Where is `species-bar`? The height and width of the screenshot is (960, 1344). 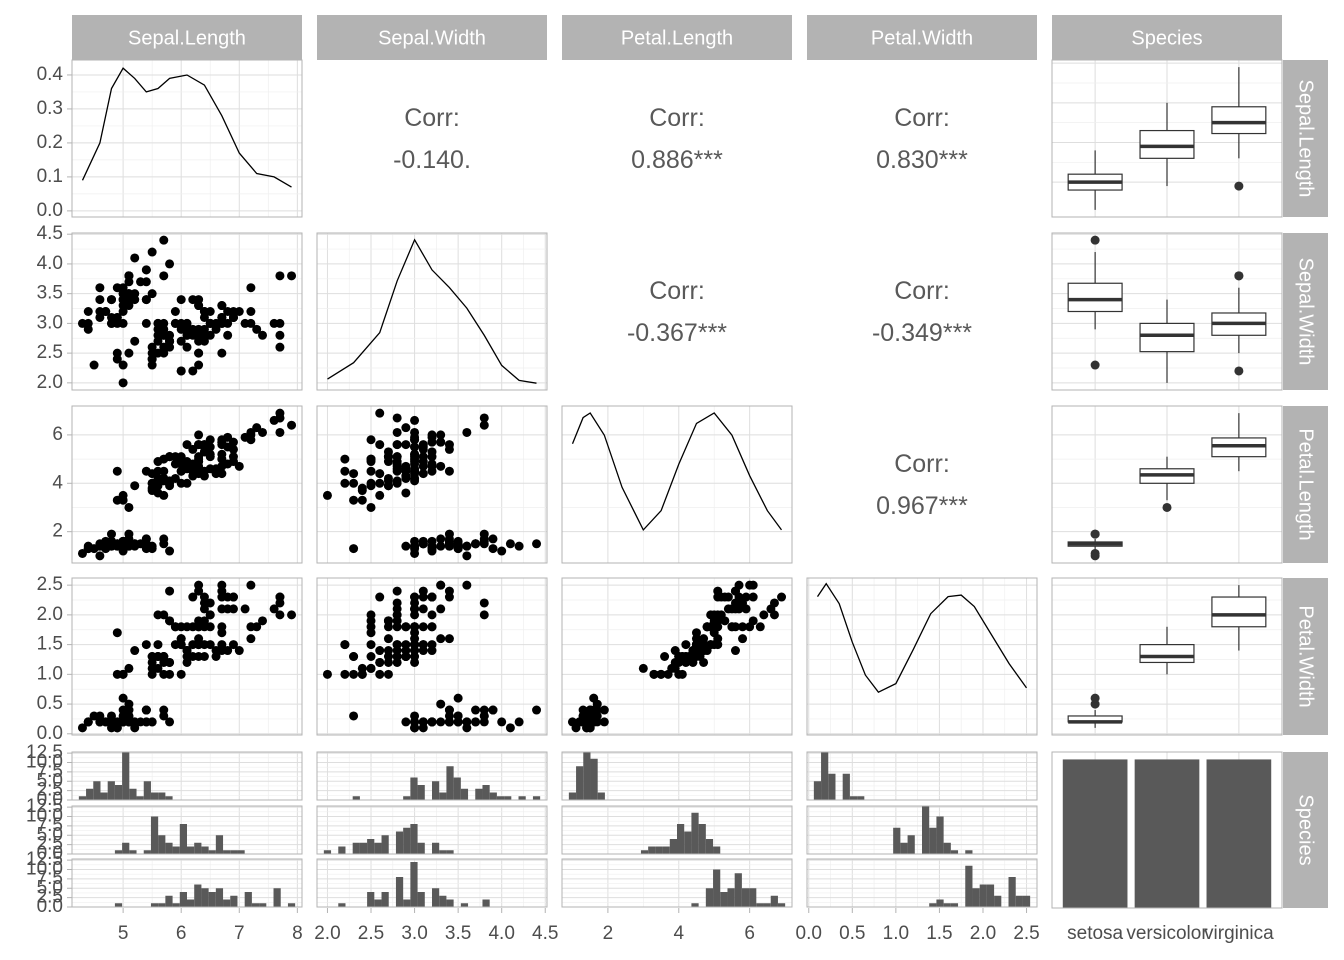 species-bar is located at coordinates (1239, 833).